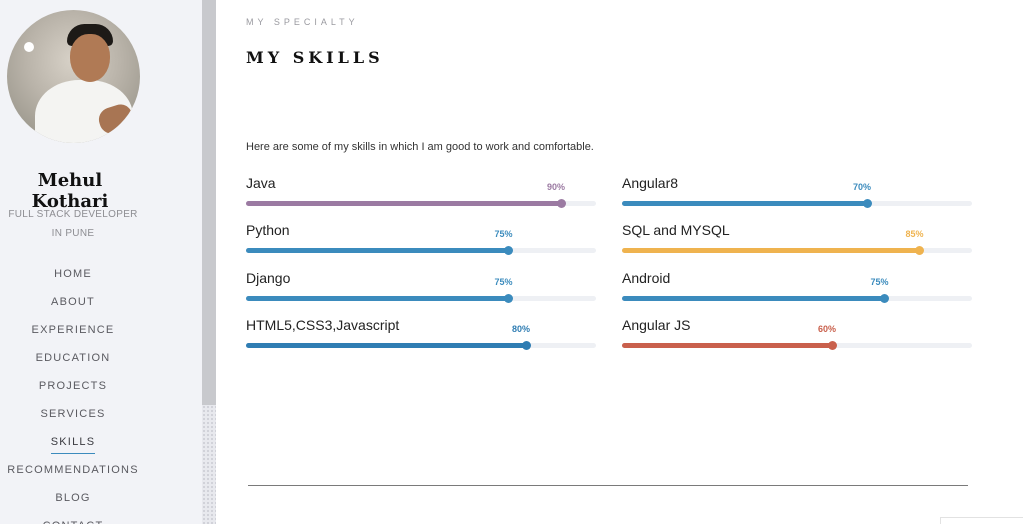 The width and height of the screenshot is (1023, 524). What do you see at coordinates (315, 57) in the screenshot?
I see `section-title: MY SKILLS` at bounding box center [315, 57].